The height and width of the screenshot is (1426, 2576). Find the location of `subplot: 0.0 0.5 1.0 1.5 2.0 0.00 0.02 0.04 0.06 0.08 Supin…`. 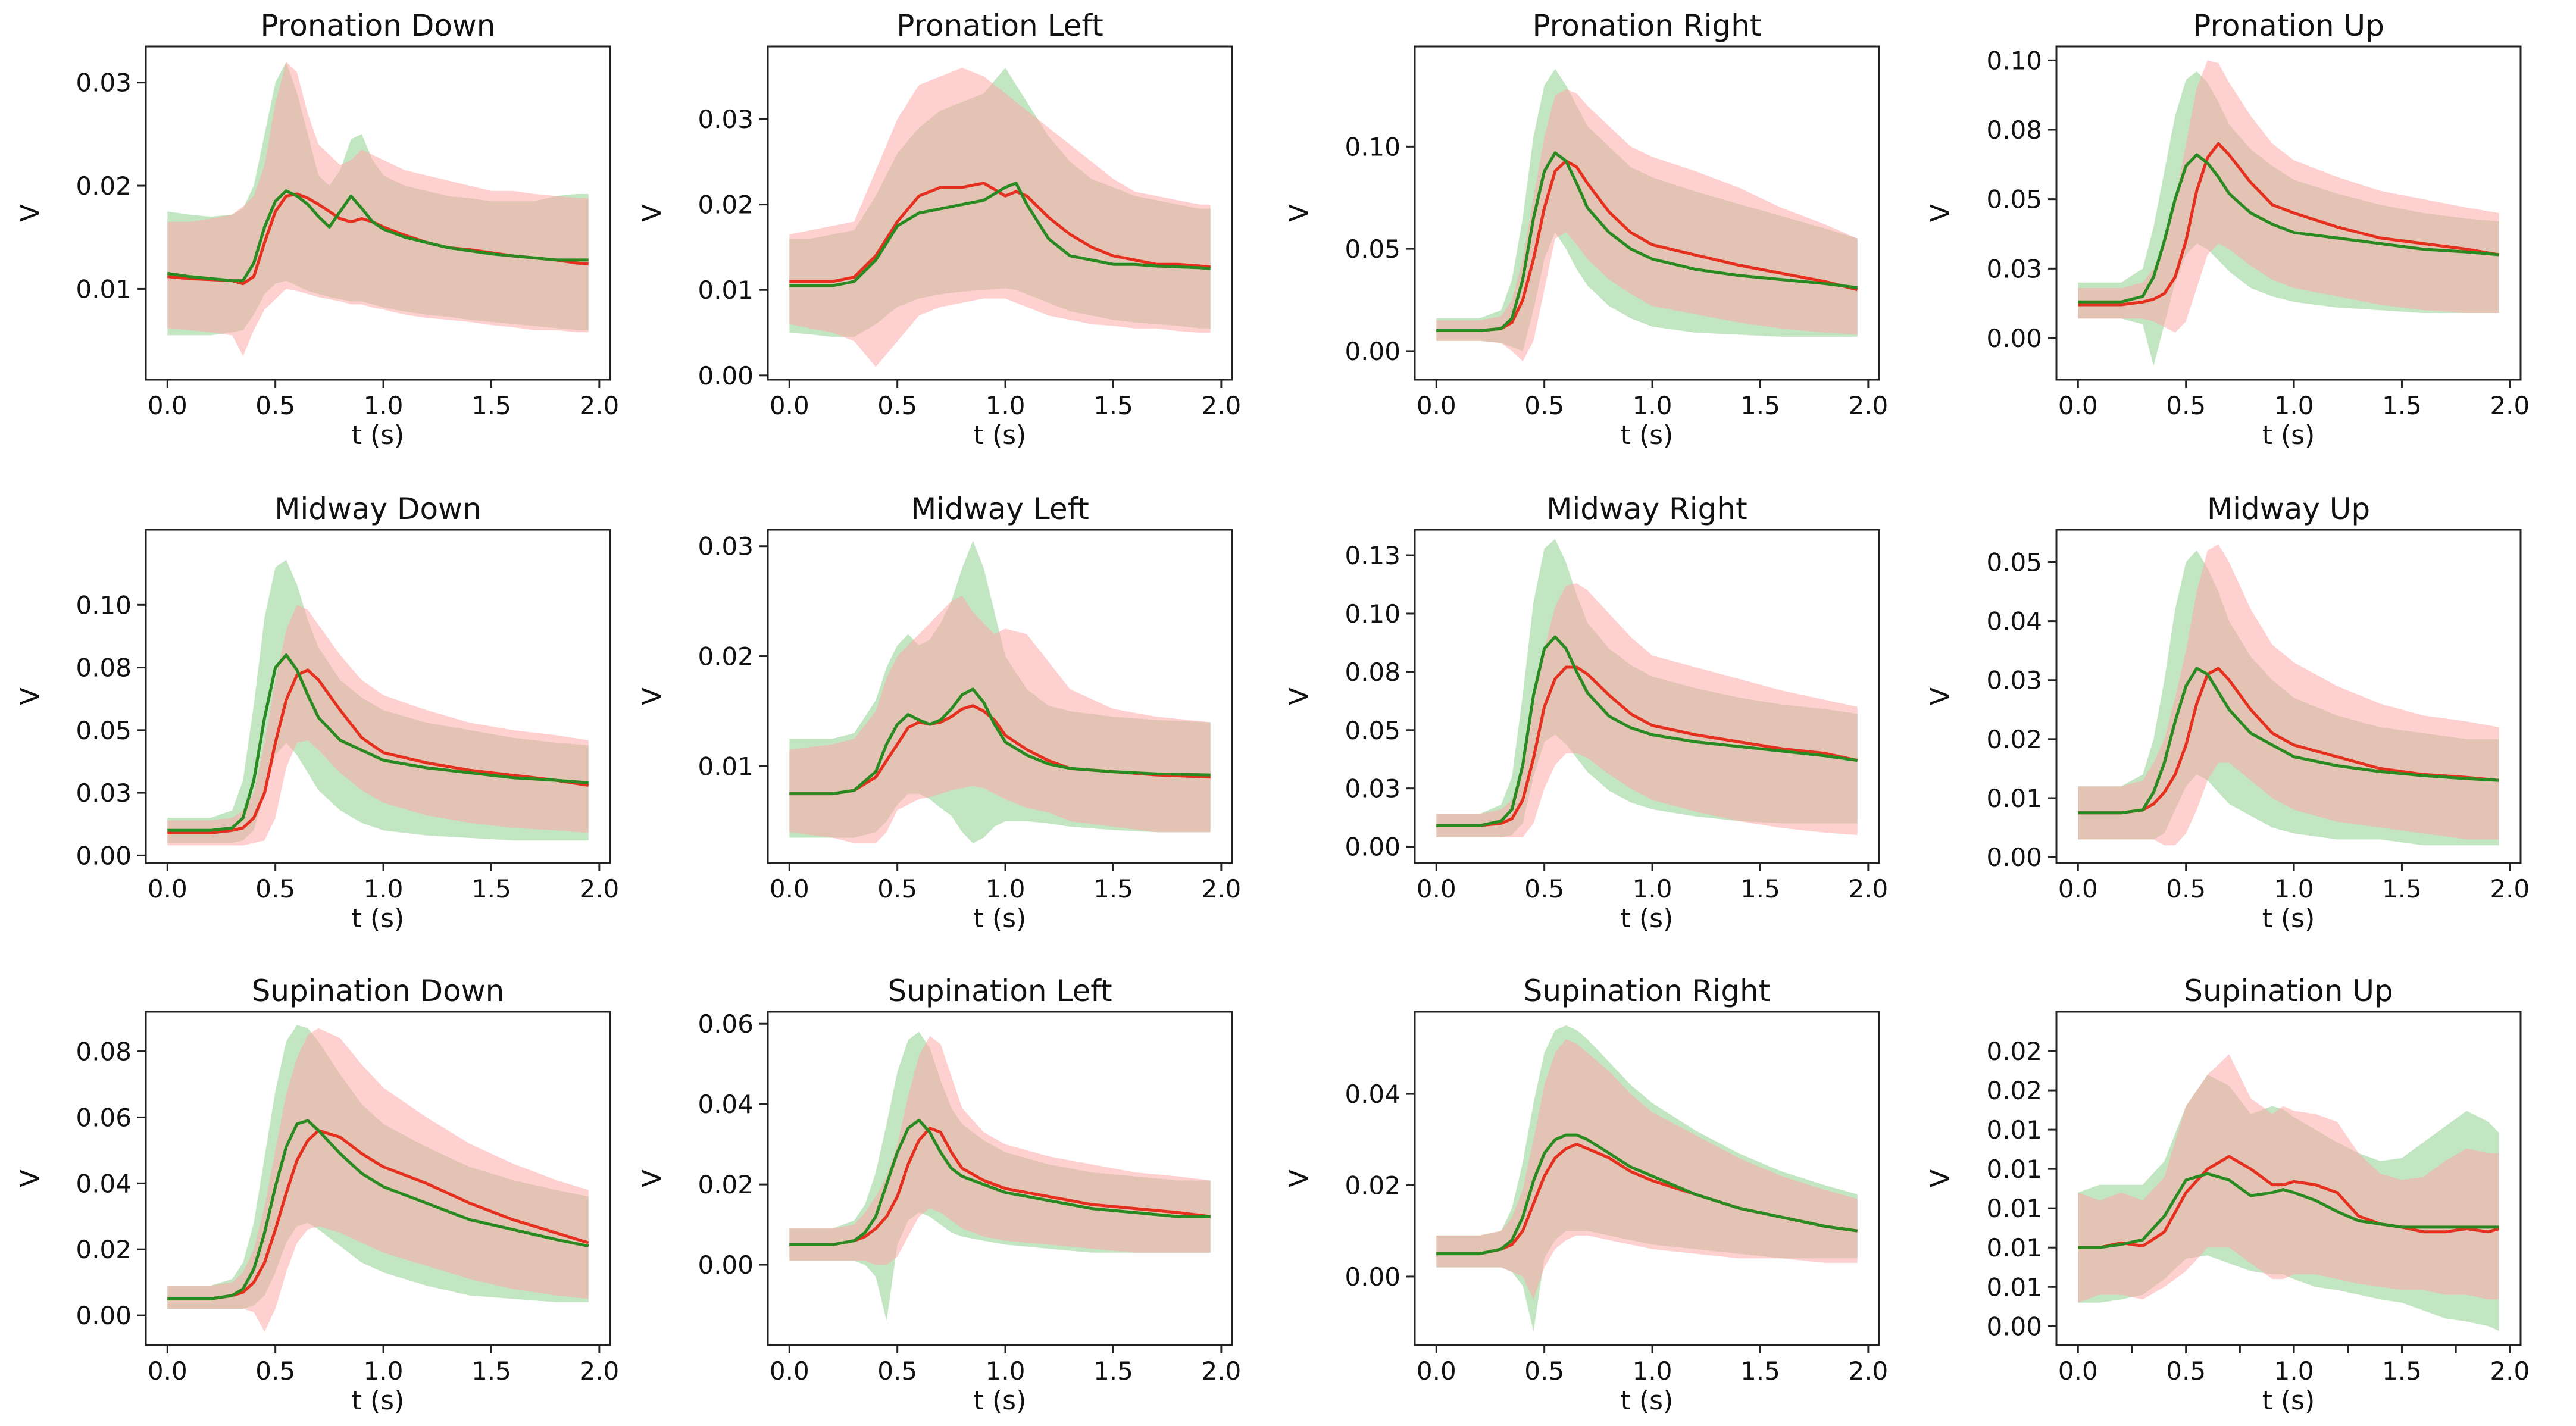

subplot: 0.0 0.5 1.0 1.5 2.0 0.00 0.02 0.04 0.06 0.08 Supin… is located at coordinates (317, 1195).